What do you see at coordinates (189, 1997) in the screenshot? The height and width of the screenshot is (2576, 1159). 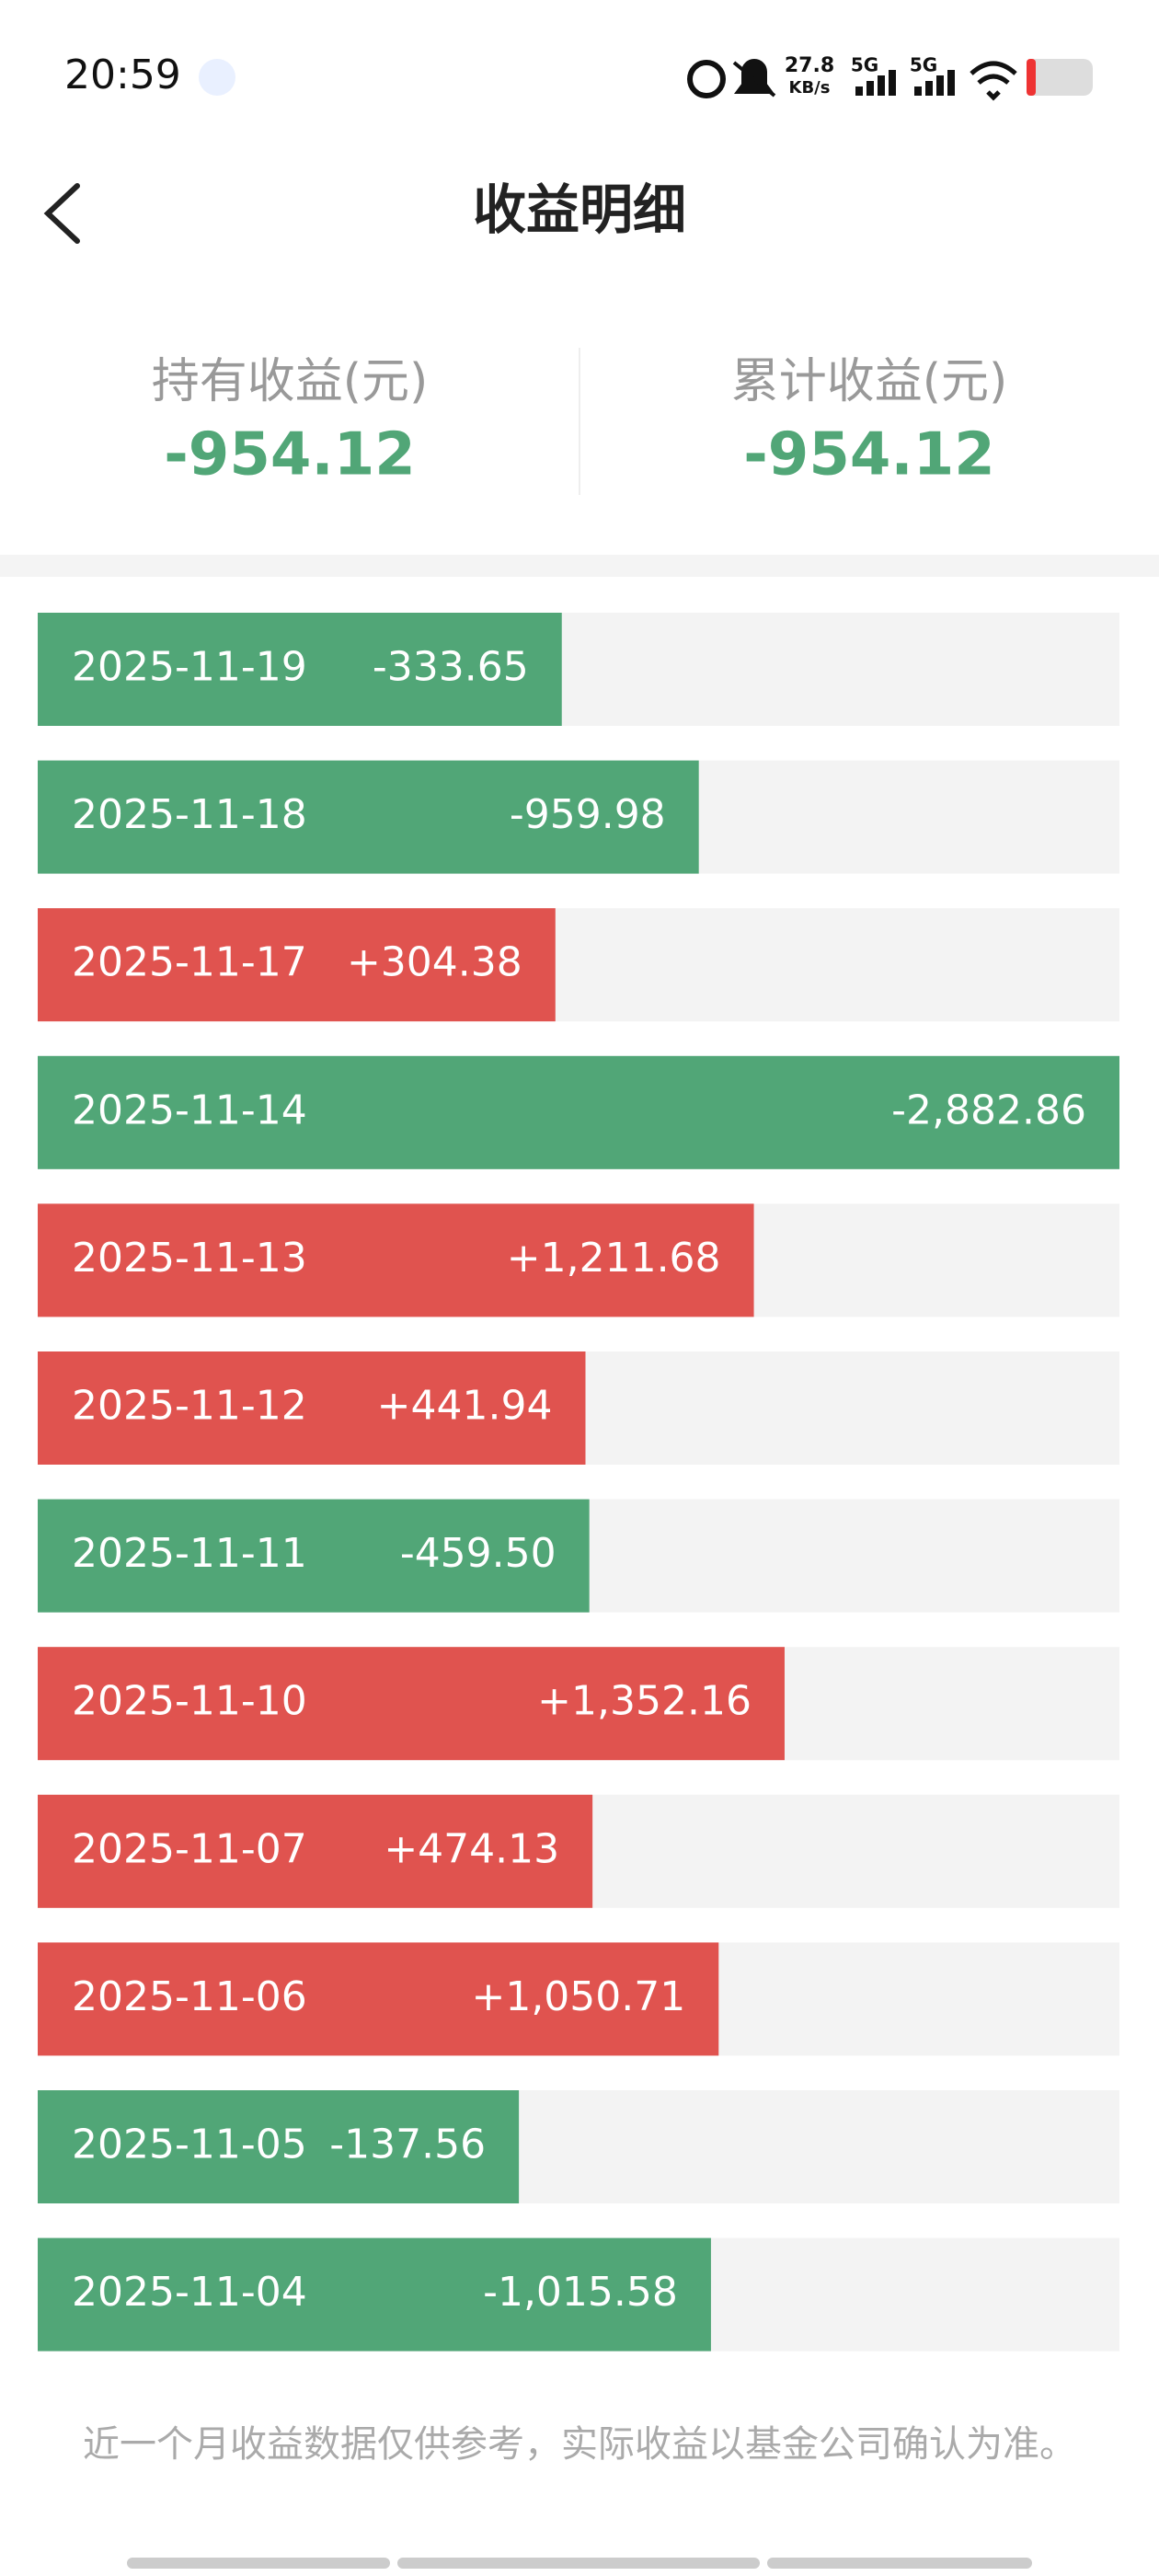 I see `row-date: 2025-11-06` at bounding box center [189, 1997].